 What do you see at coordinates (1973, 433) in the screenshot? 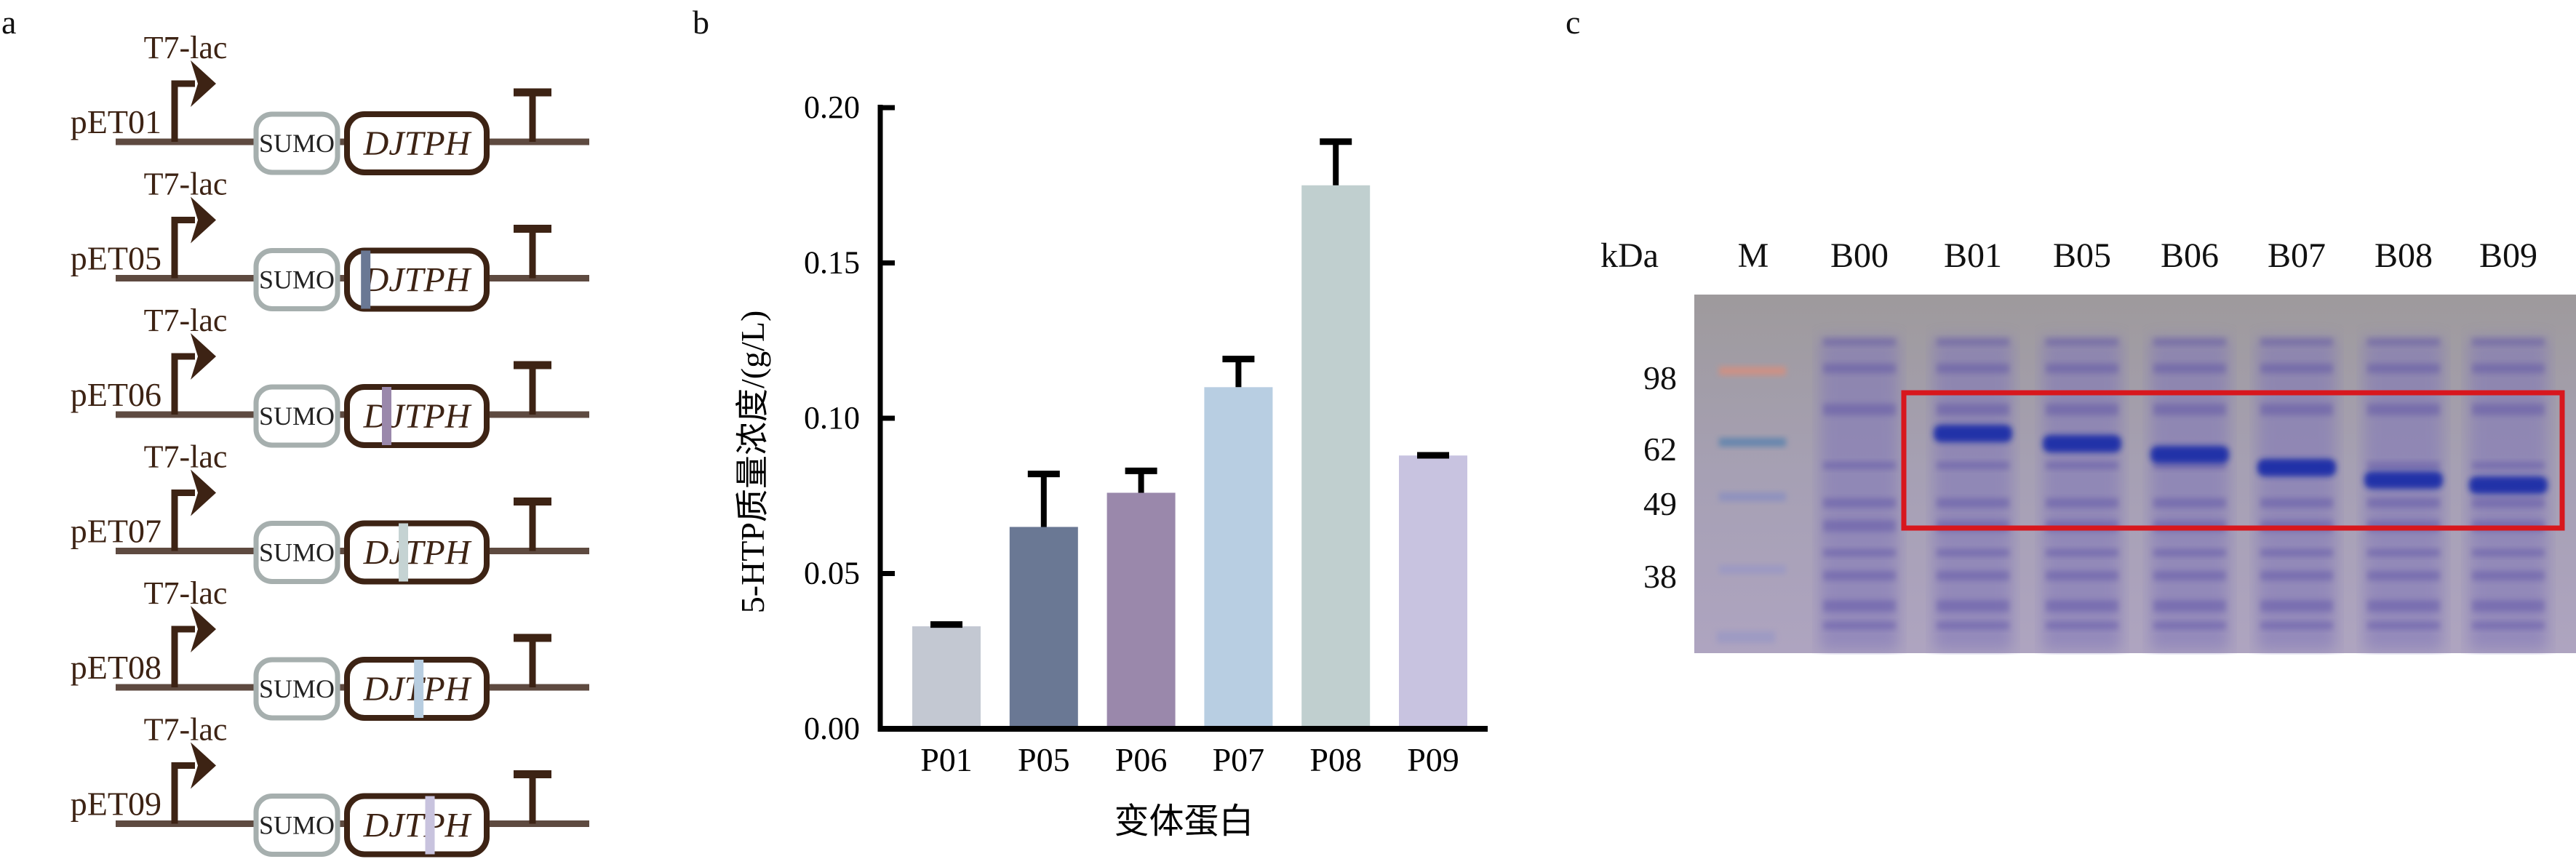
I see `target-band-B01` at bounding box center [1973, 433].